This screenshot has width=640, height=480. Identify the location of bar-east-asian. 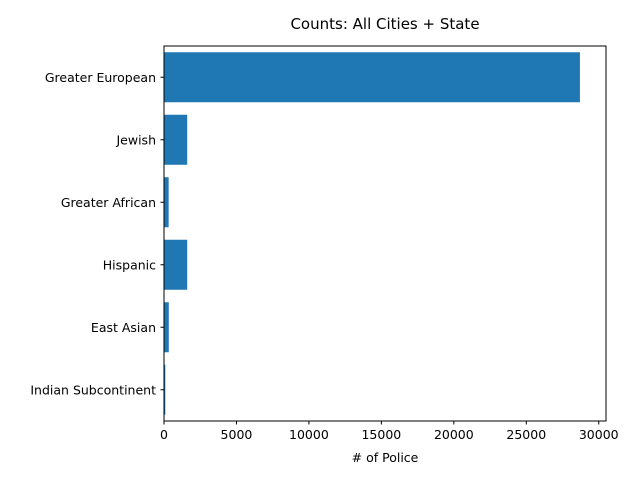
(166, 327).